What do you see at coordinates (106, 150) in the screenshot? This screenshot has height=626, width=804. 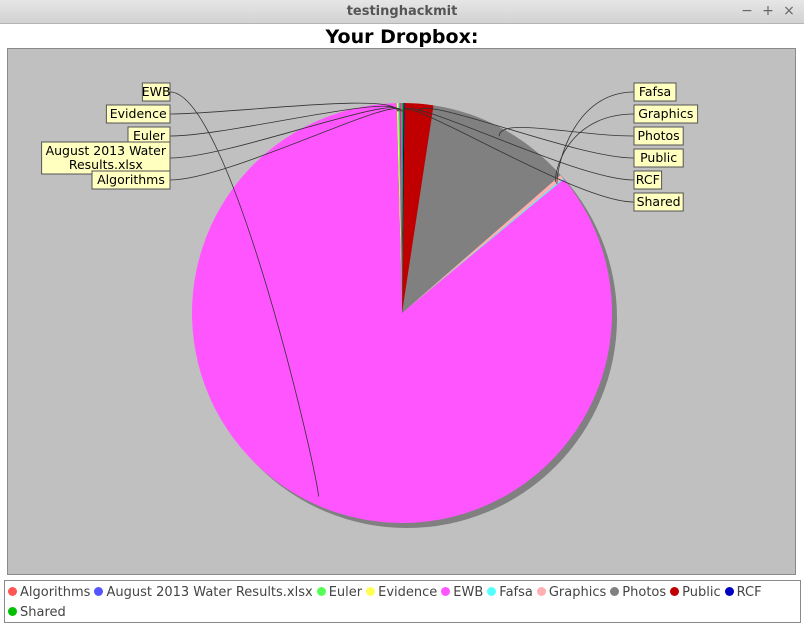 I see `label-text: August 2013 Water` at bounding box center [106, 150].